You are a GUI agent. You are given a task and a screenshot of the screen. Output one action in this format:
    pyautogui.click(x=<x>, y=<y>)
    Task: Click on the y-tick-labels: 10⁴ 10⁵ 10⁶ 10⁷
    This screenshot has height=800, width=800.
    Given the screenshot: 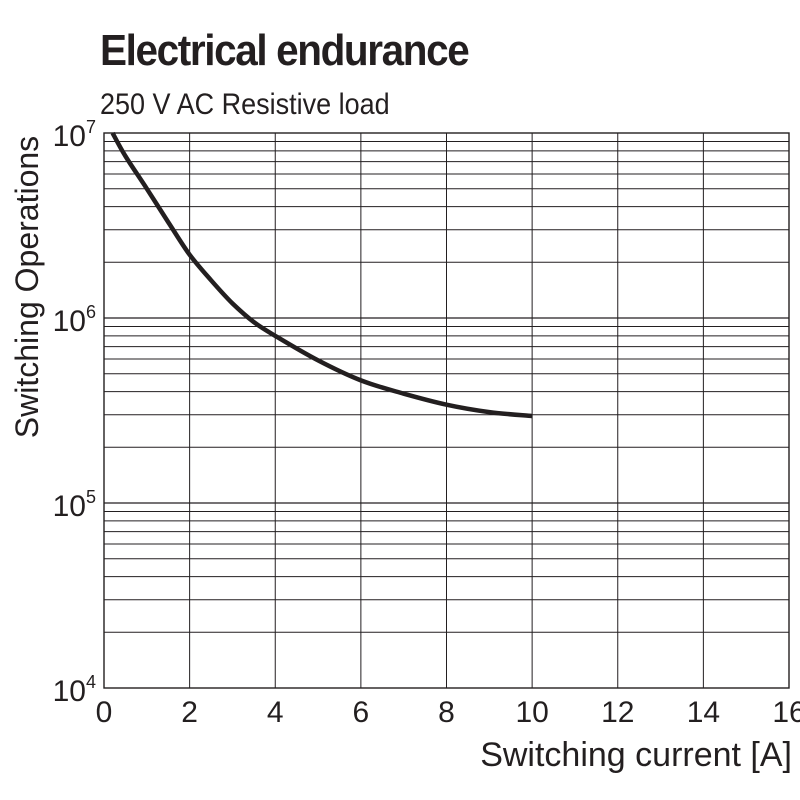 What is the action you would take?
    pyautogui.click(x=74, y=412)
    